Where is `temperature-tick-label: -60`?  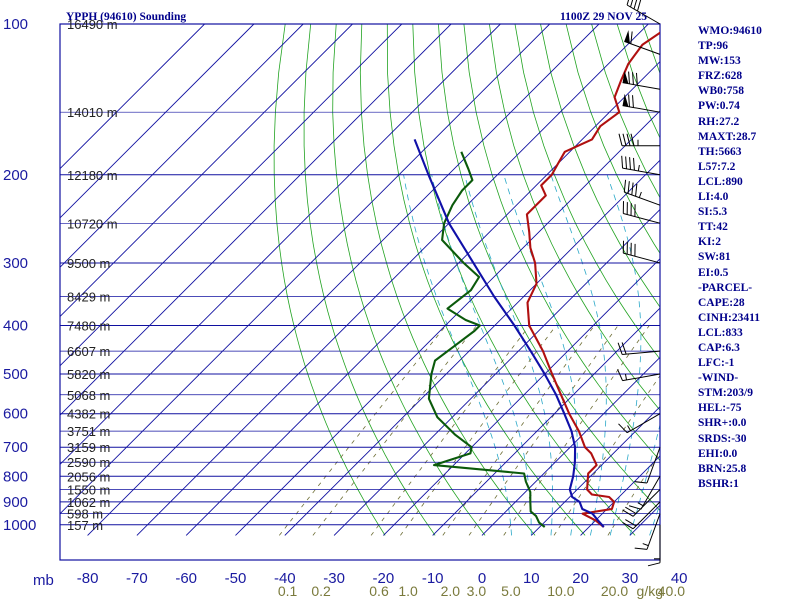 temperature-tick-label: -60 is located at coordinates (186, 578).